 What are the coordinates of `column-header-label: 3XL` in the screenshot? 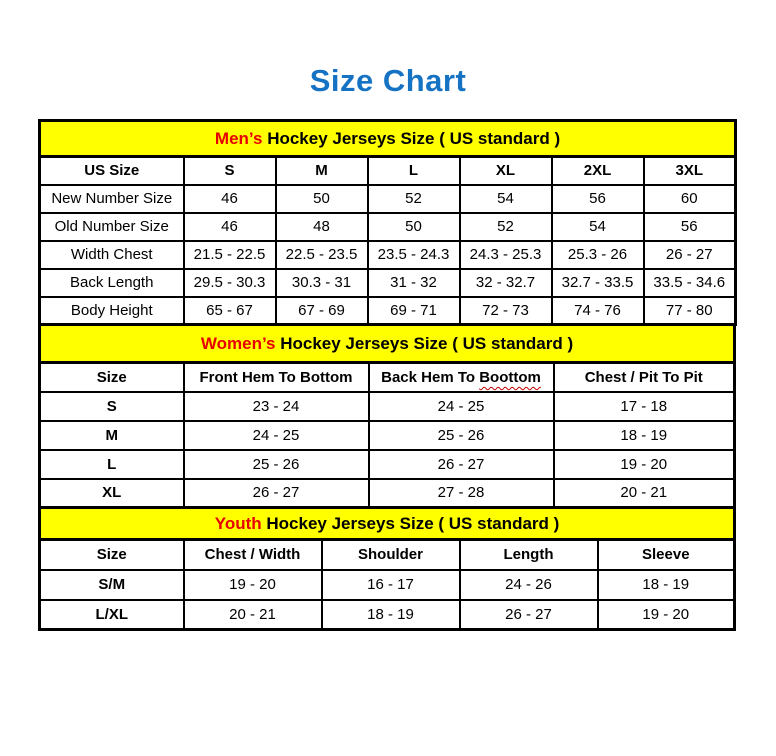 It's located at (689, 171).